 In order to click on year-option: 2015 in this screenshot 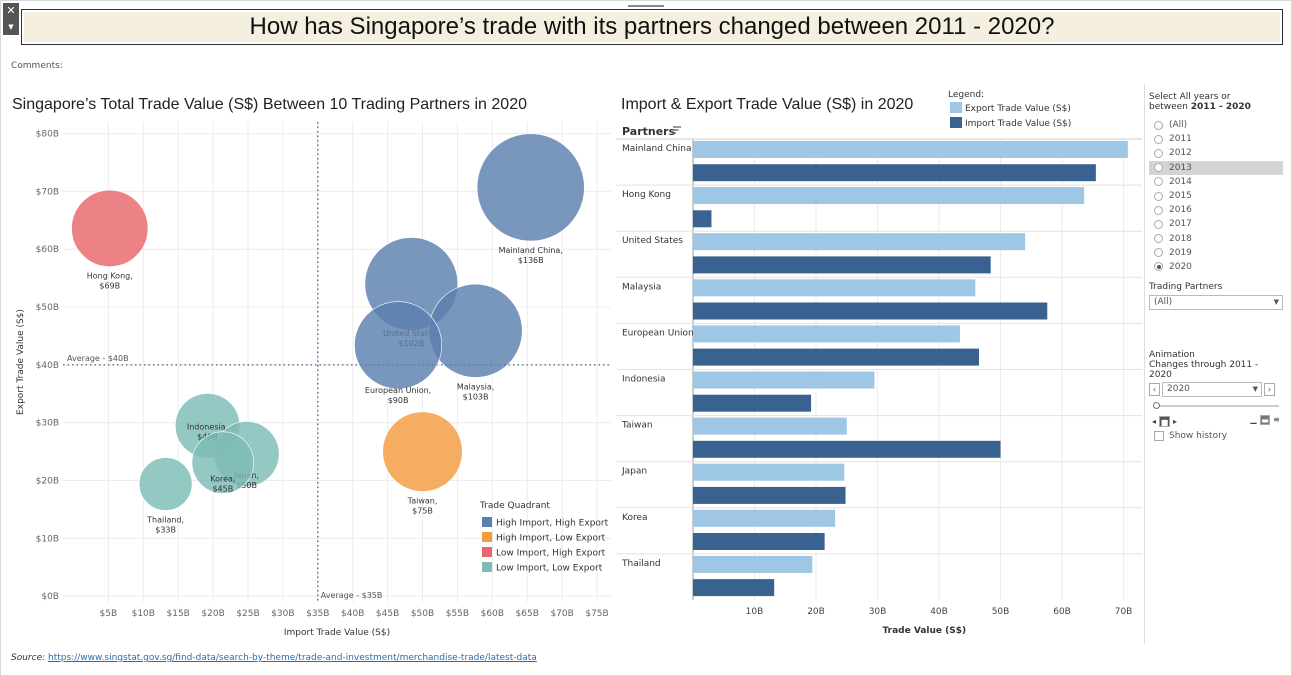, I will do `click(1216, 196)`.